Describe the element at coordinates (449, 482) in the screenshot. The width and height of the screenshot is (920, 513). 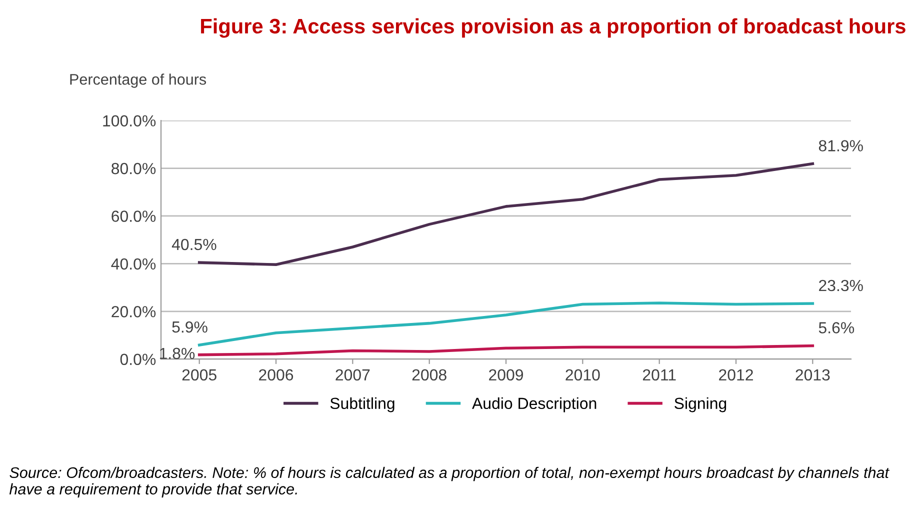
I see `source-note: Source: Ofcom/broadcasters. Note: % of hours is calculated as a proportion of total, non-exempt hours broadcast by channels that have a requirement to provide that service.` at that location.